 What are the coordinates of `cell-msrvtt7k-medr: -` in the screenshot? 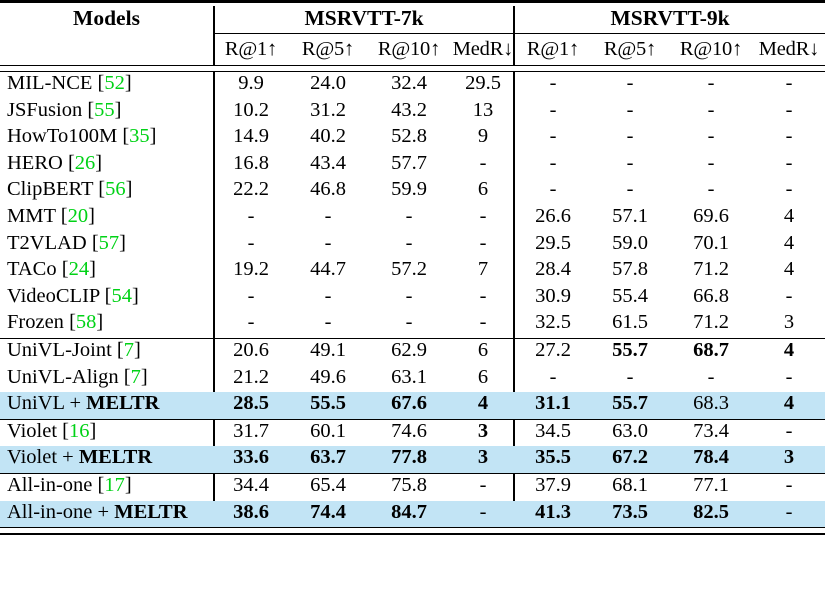 It's located at (483, 215).